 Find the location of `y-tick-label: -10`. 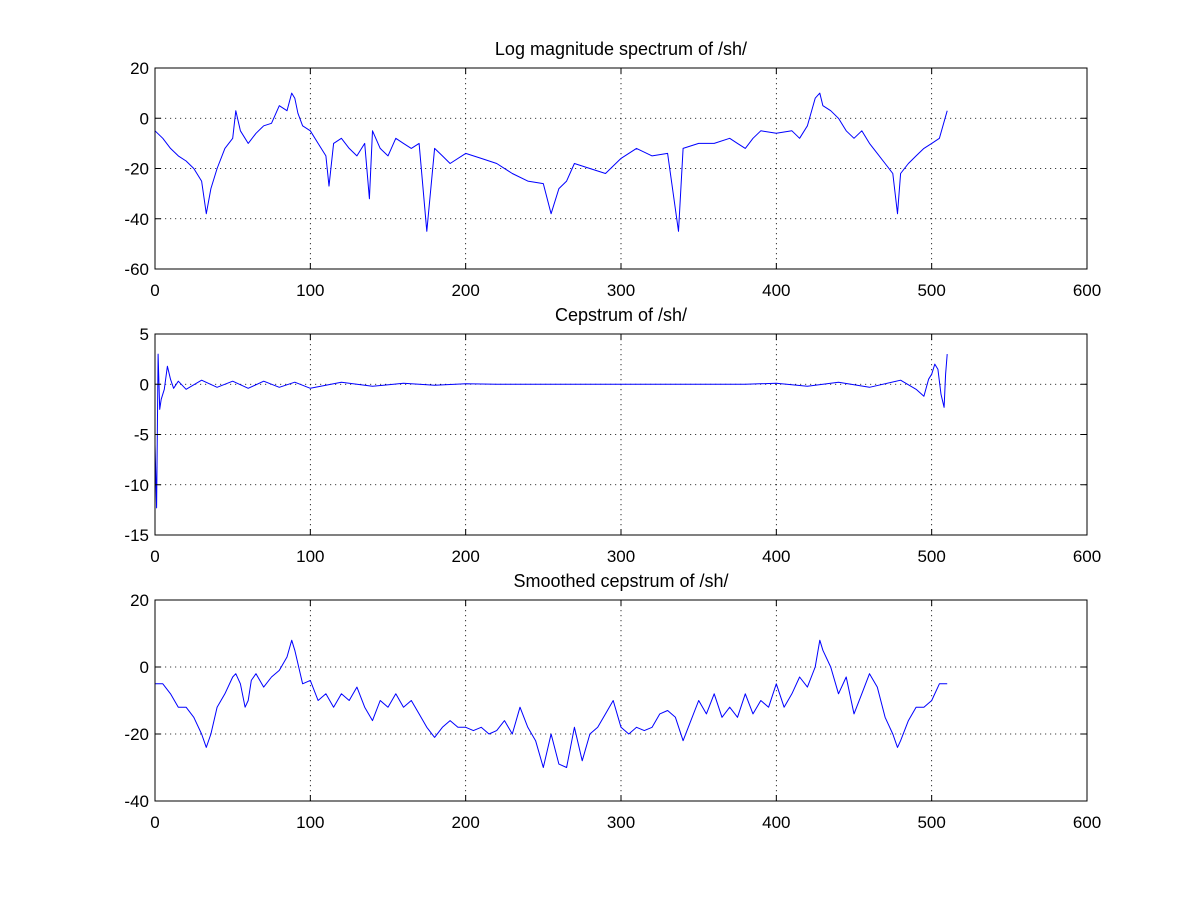

y-tick-label: -10 is located at coordinates (136, 485).